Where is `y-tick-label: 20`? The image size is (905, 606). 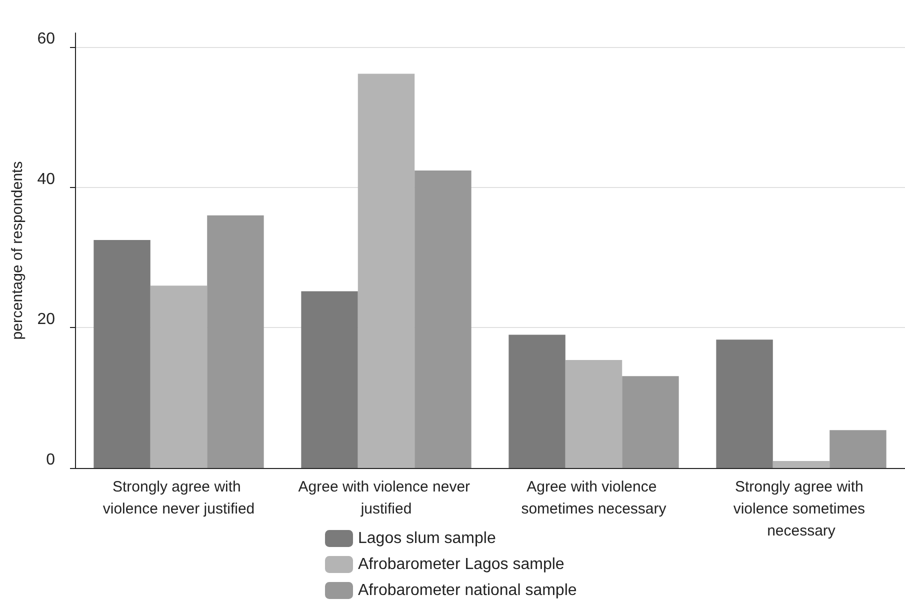 y-tick-label: 20 is located at coordinates (46, 319).